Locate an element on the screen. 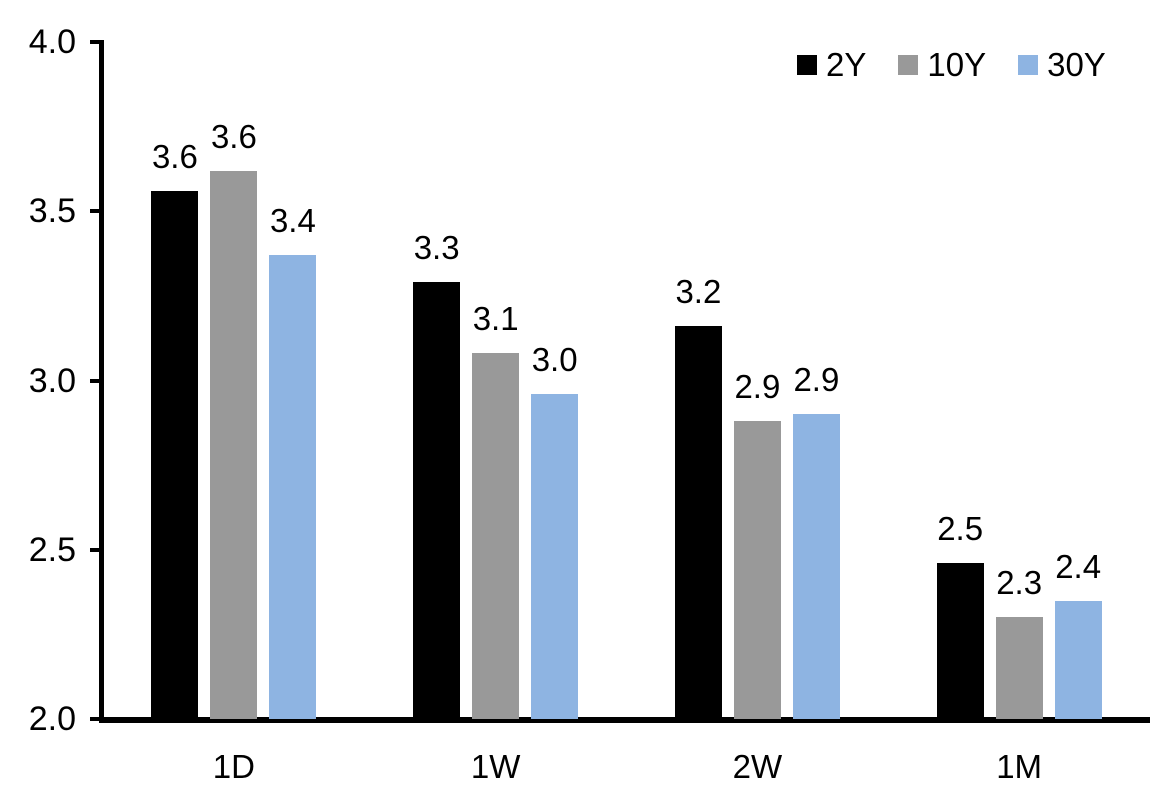  y-tick-mark-3.0 is located at coordinates (96, 380).